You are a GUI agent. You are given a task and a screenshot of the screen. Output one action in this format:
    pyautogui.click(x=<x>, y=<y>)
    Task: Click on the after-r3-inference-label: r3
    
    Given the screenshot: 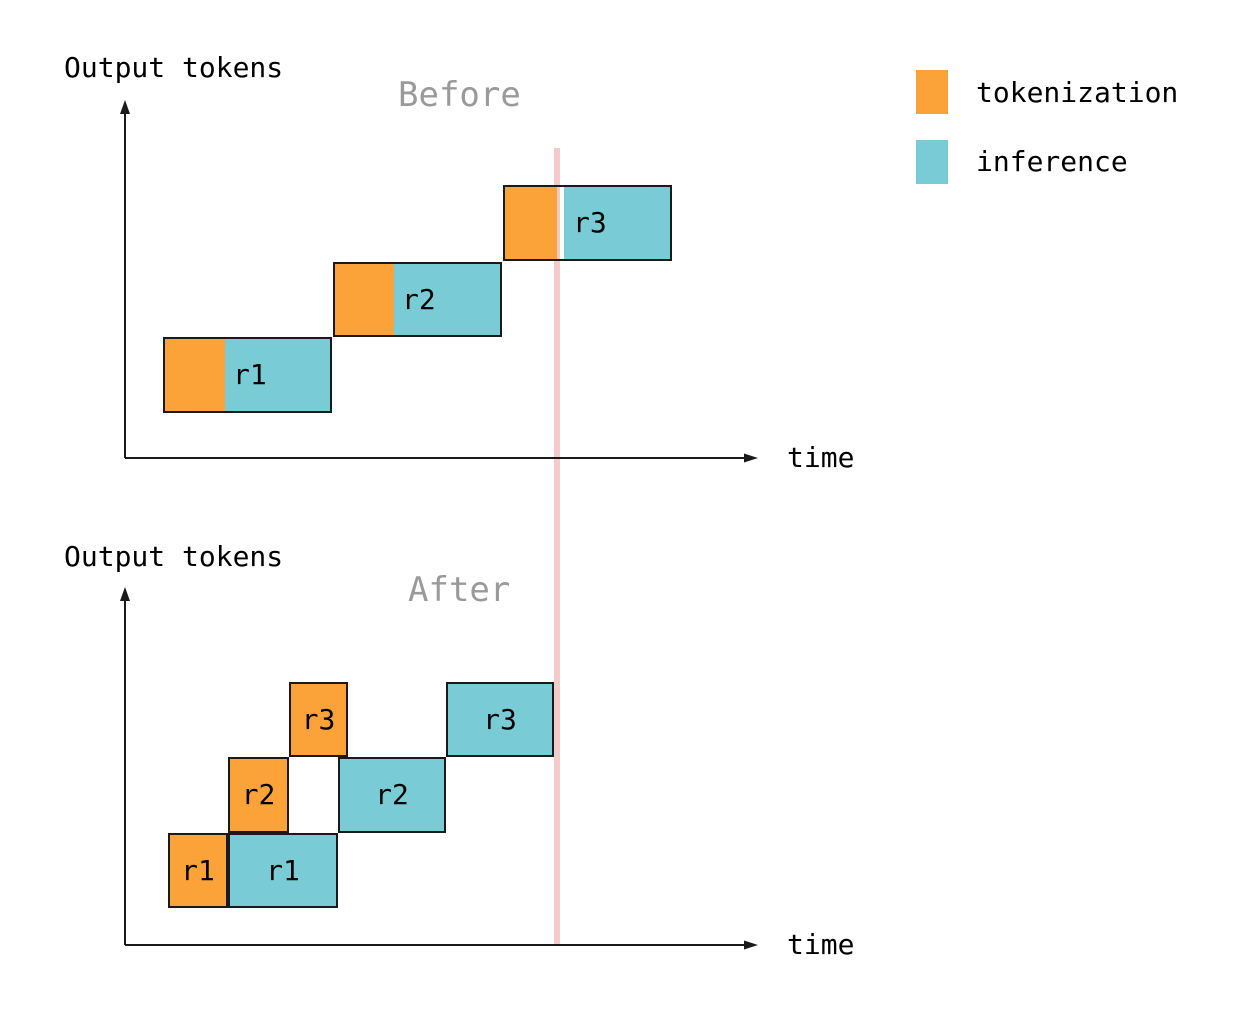 What is the action you would take?
    pyautogui.click(x=500, y=719)
    